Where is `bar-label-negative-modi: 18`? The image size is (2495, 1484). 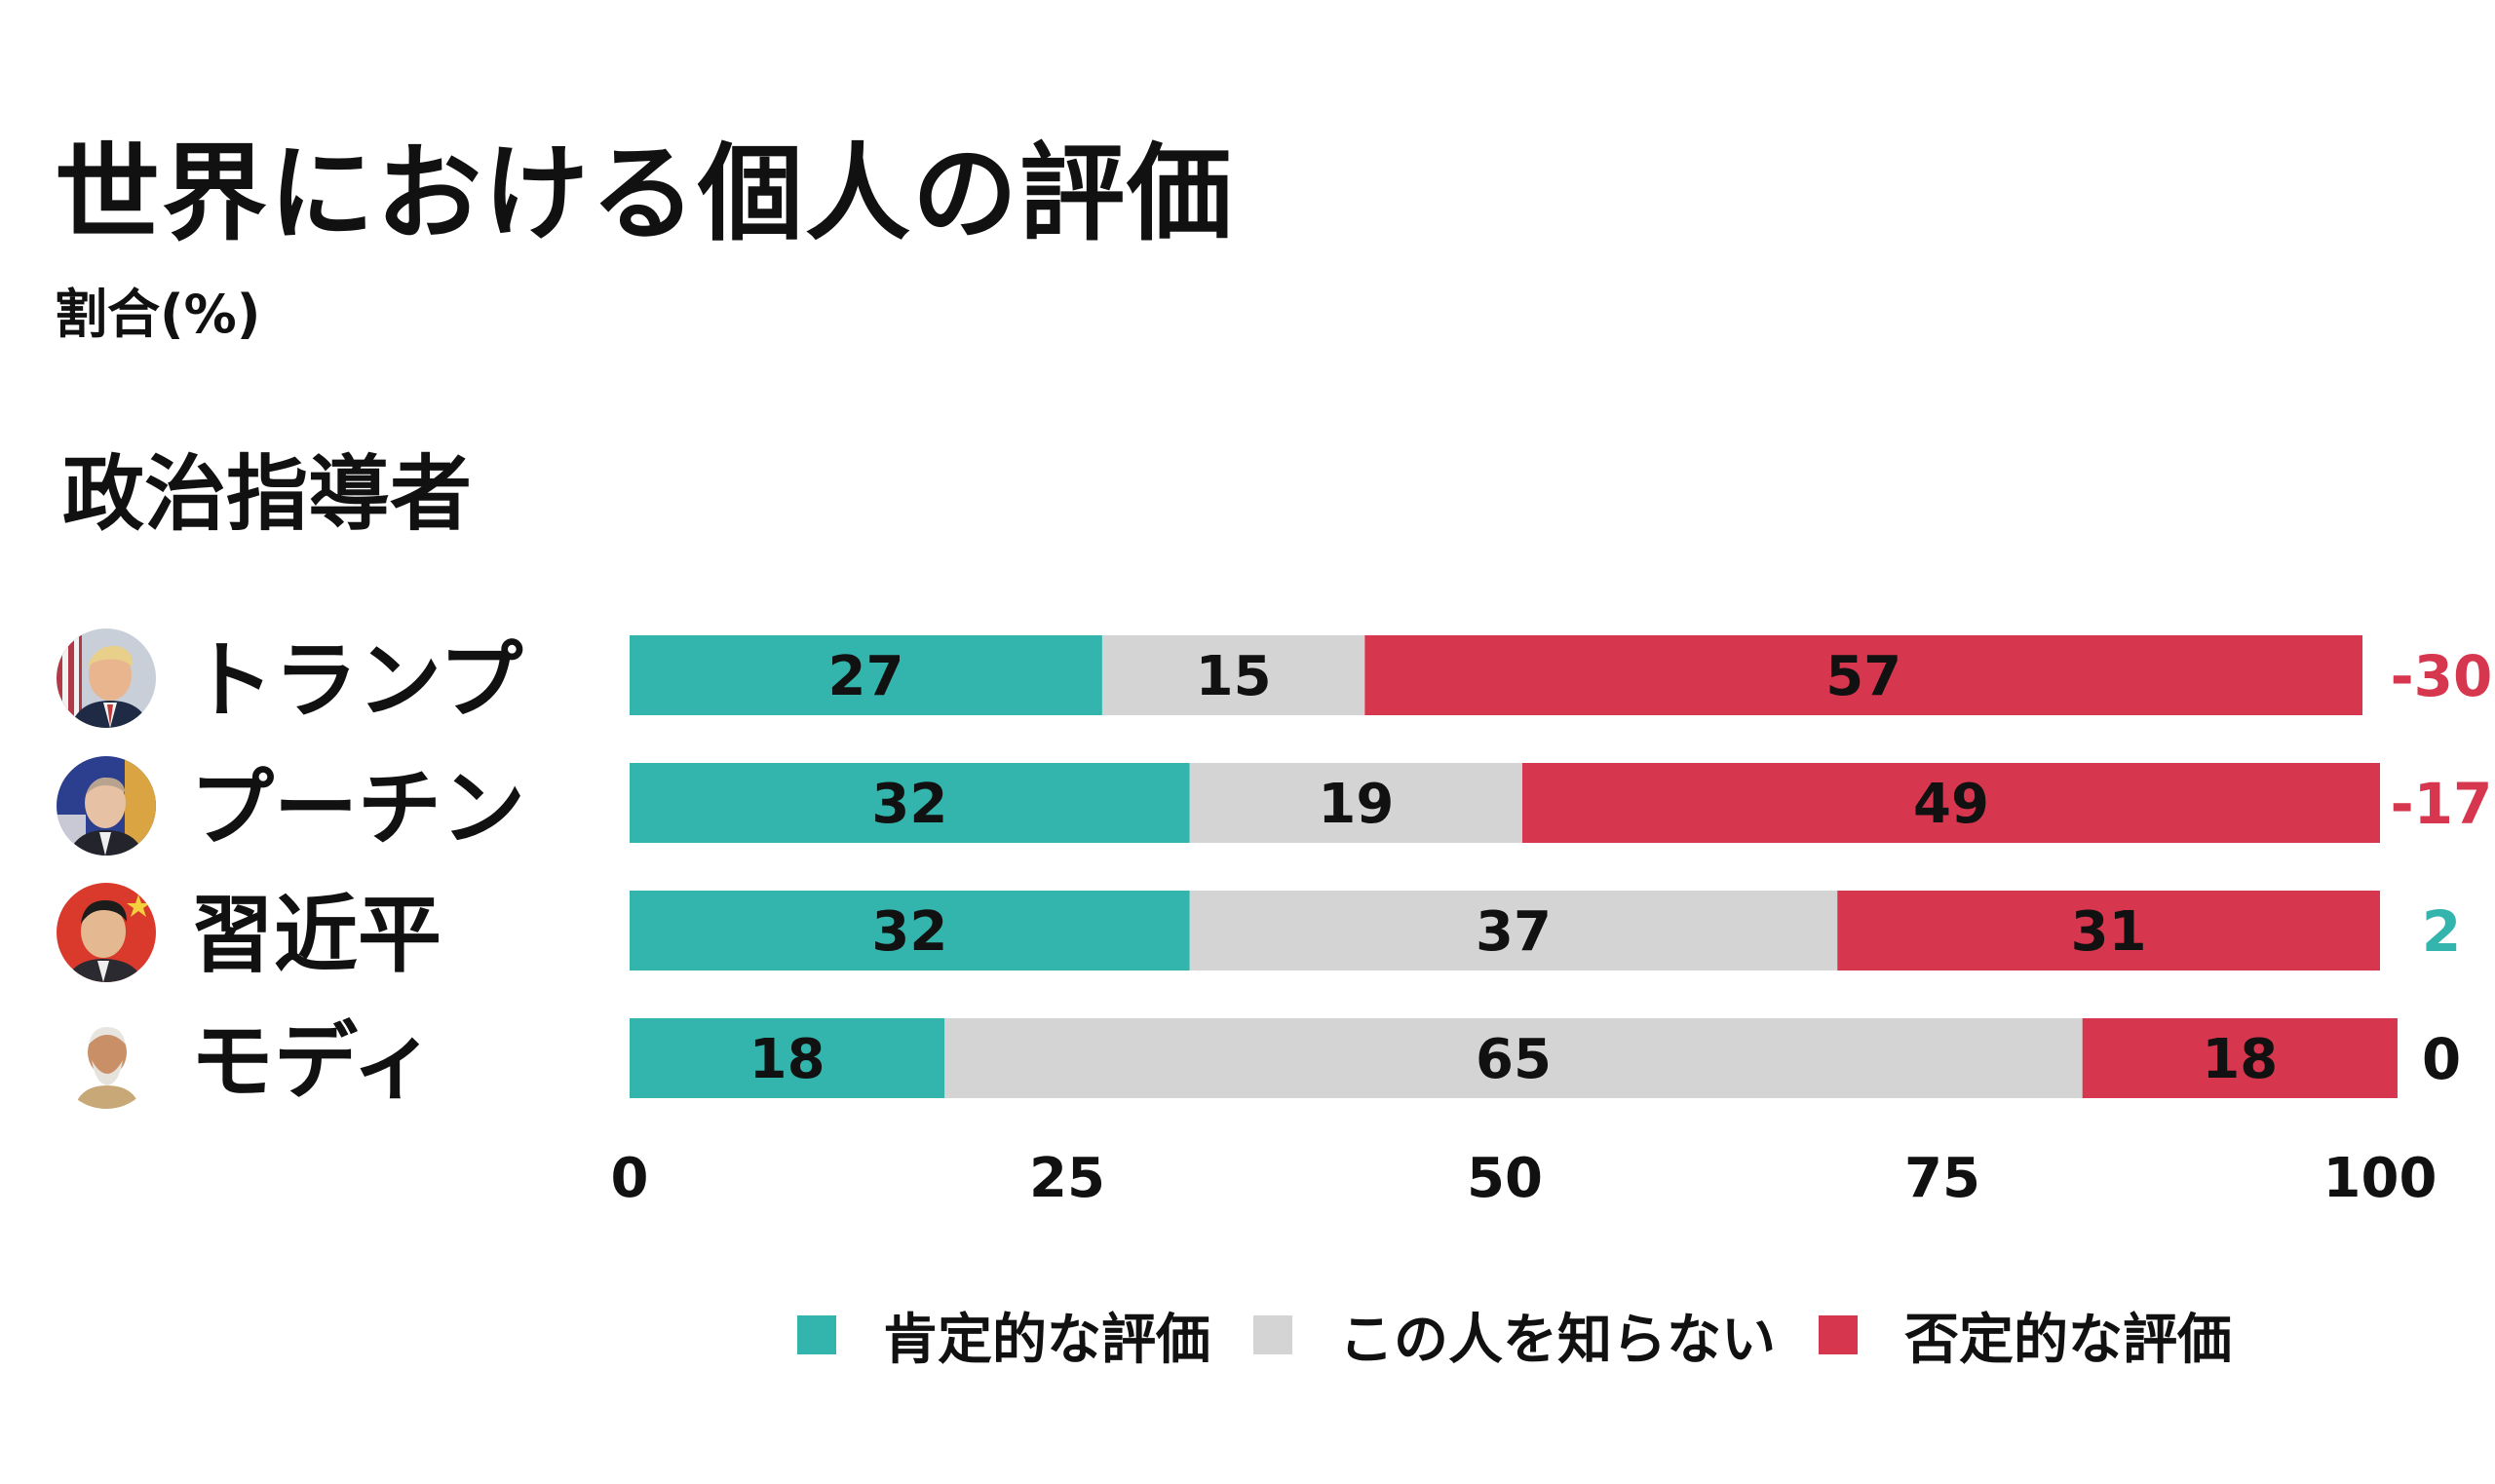 bar-label-negative-modi: 18 is located at coordinates (2240, 1060).